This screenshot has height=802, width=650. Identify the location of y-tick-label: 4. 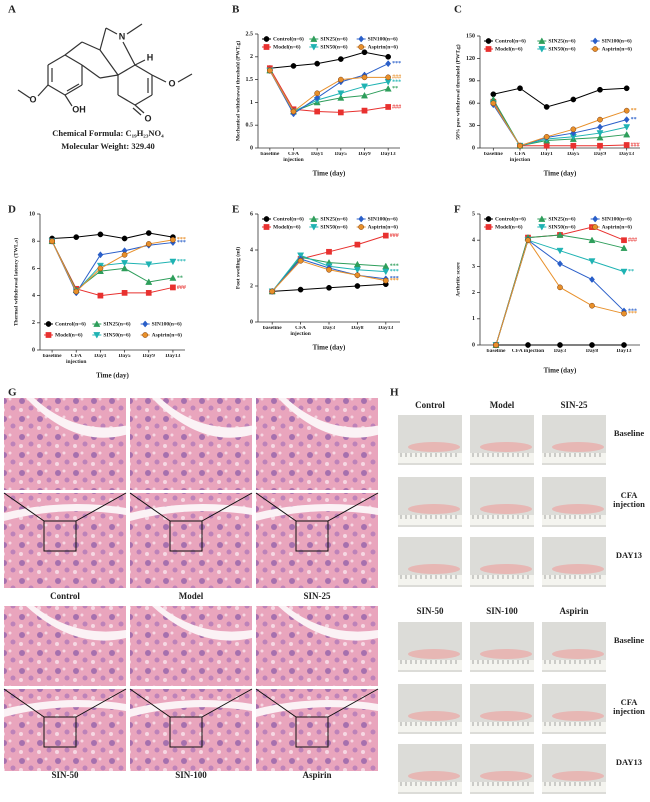
(473, 241).